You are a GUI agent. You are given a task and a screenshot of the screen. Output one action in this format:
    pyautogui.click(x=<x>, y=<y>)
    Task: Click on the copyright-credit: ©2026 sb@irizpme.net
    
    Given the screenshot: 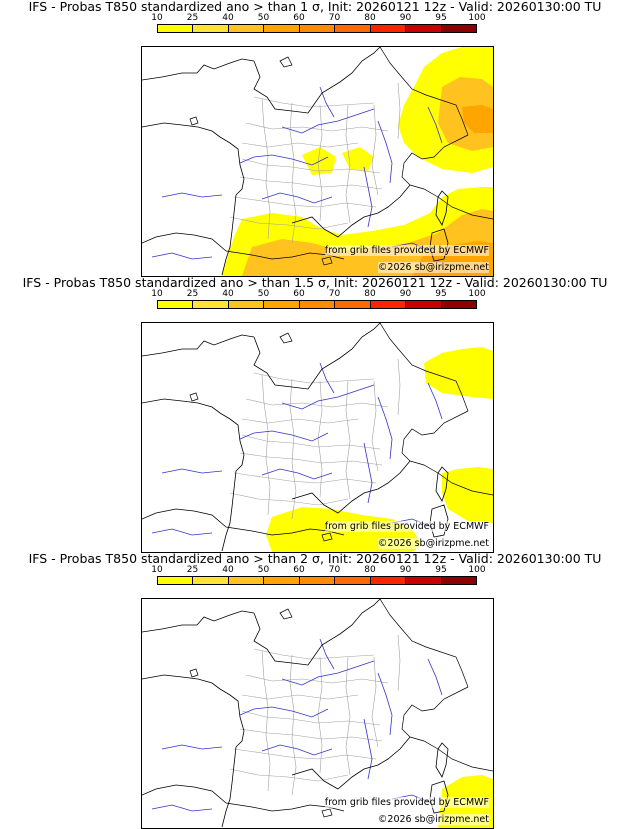 What is the action you would take?
    pyautogui.click(x=433, y=267)
    